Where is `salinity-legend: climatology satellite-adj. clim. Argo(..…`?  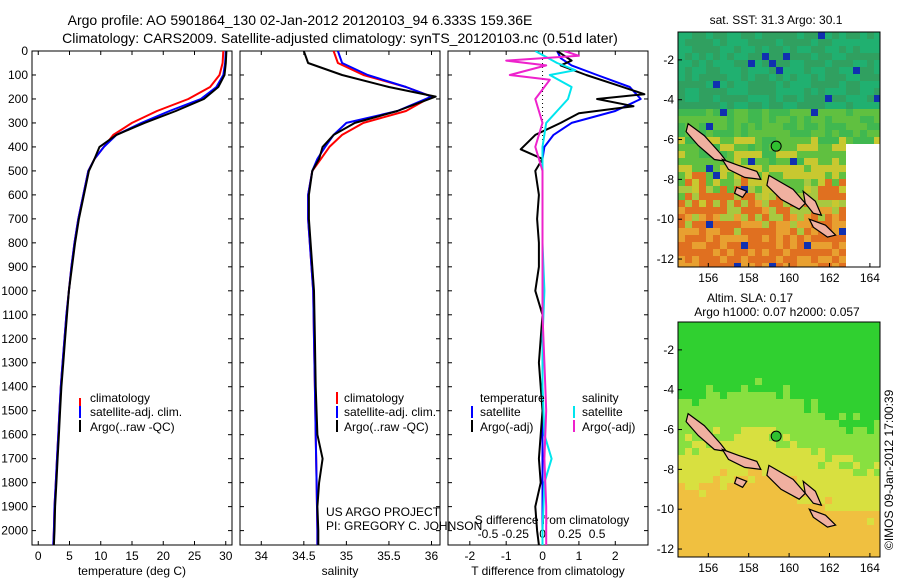
salinity-legend: climatology satellite-adj. clim. Argo(..… is located at coordinates (386, 412).